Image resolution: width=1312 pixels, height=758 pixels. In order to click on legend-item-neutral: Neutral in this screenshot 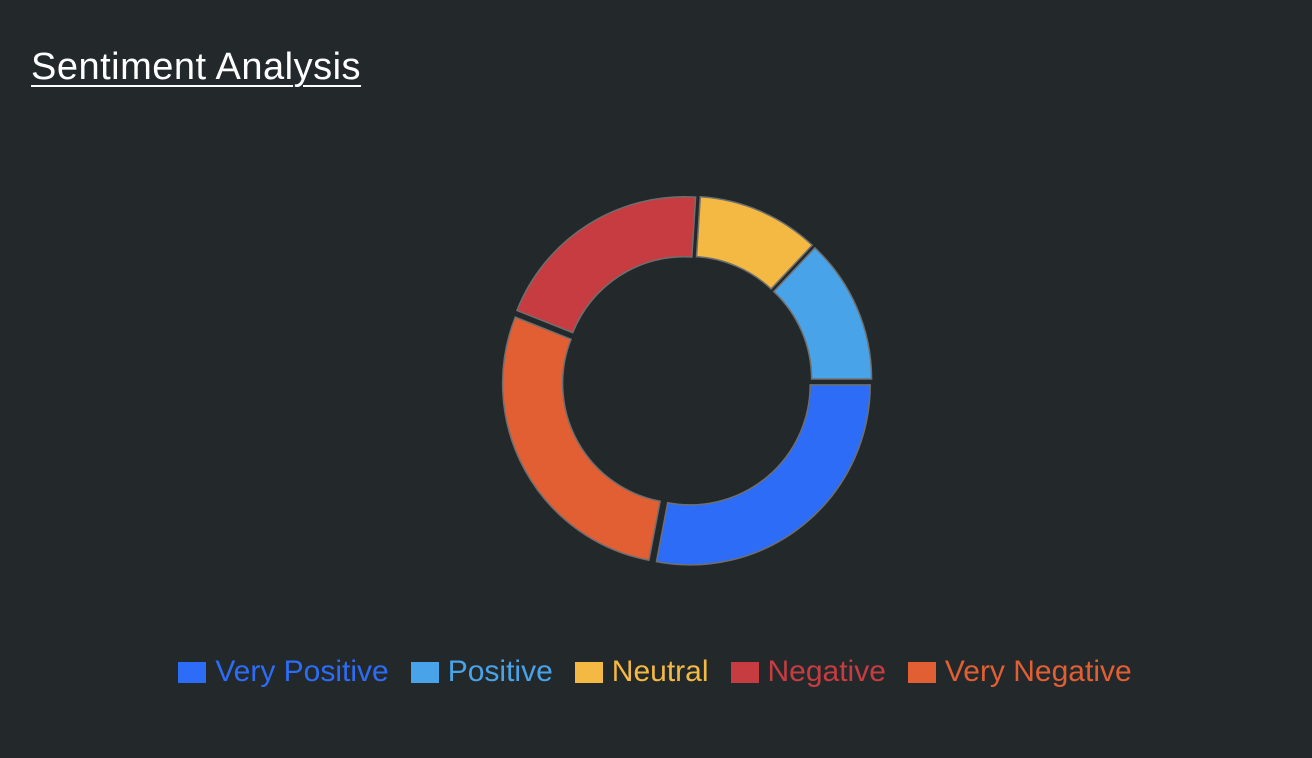, I will do `click(641, 672)`.